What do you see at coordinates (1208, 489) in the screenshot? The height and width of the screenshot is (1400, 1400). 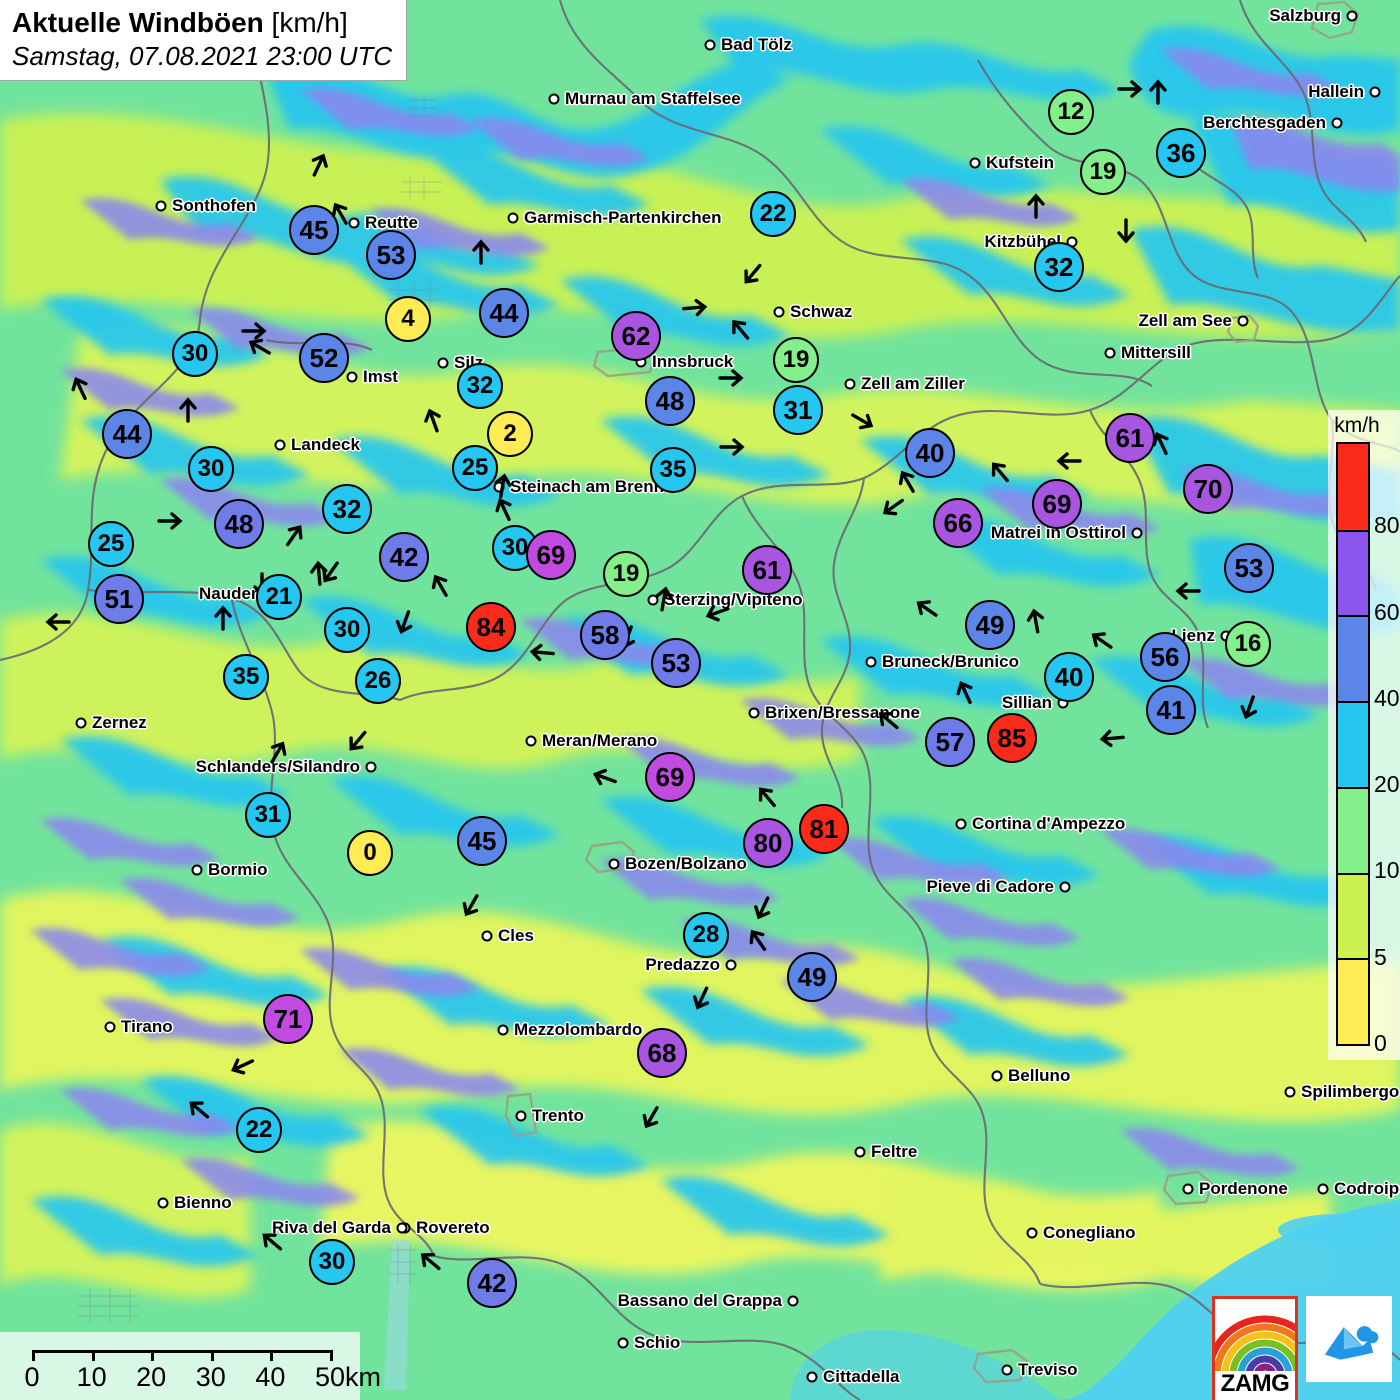 I see `wind-gust-value-badge: 70` at bounding box center [1208, 489].